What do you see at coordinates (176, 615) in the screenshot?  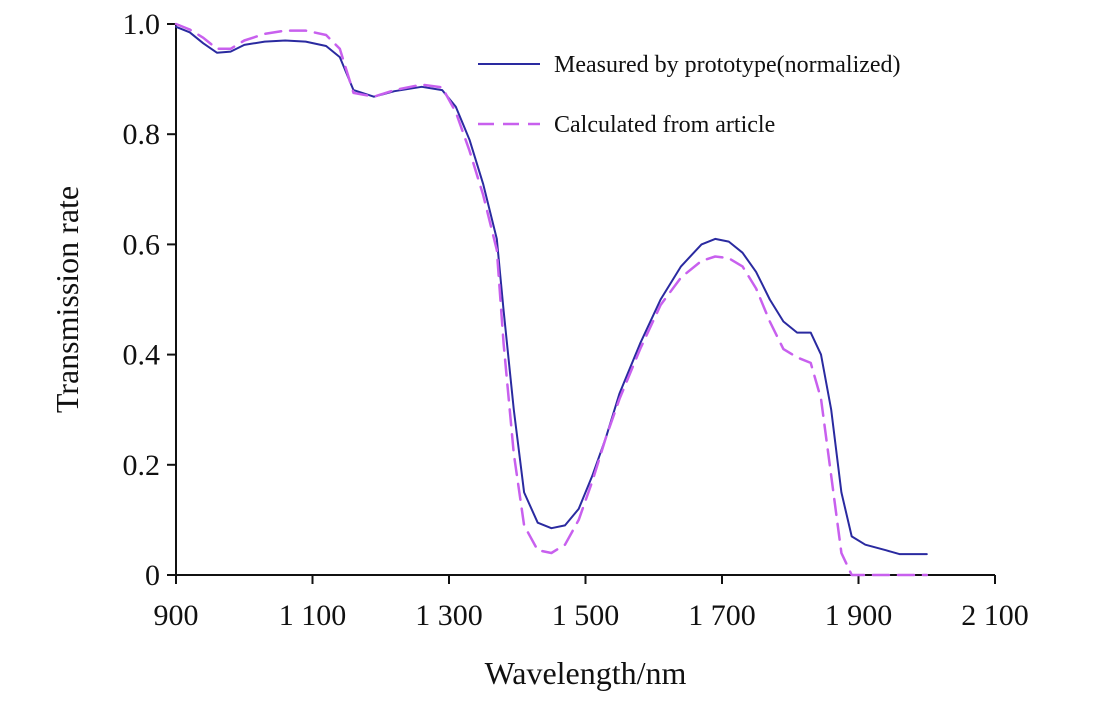 I see `x-tick-label: 900` at bounding box center [176, 615].